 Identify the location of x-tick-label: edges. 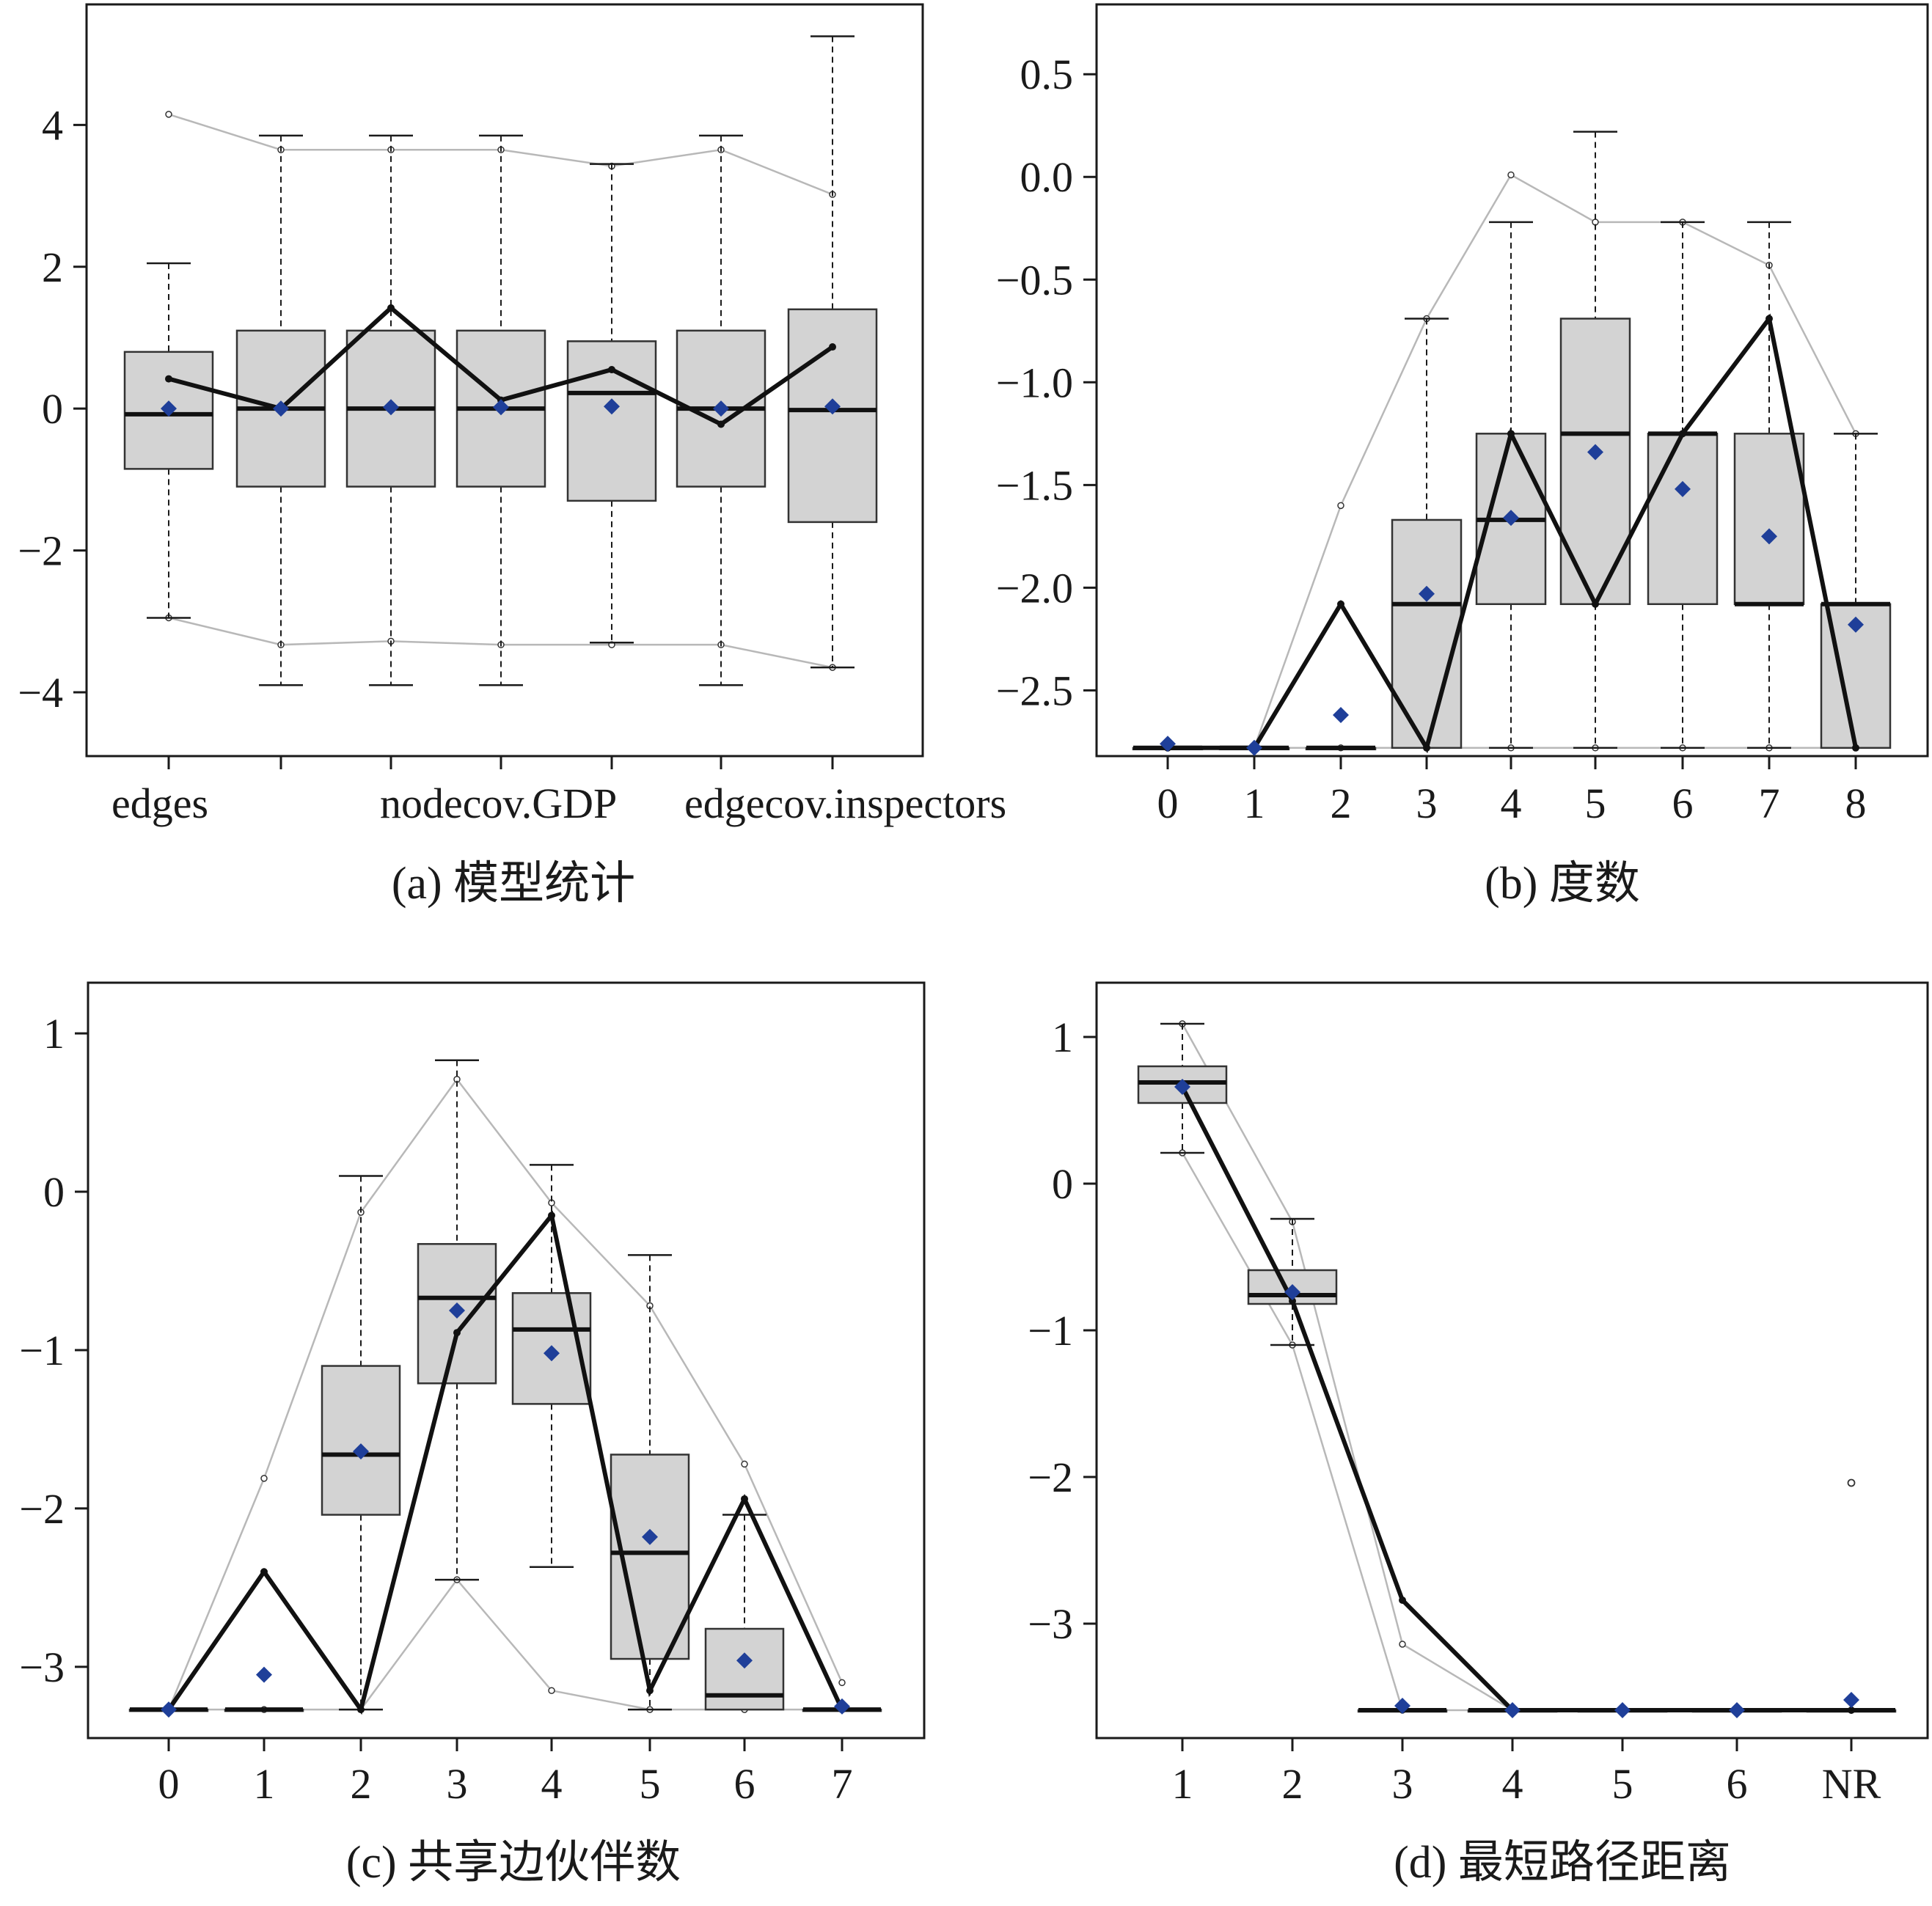
(159, 803).